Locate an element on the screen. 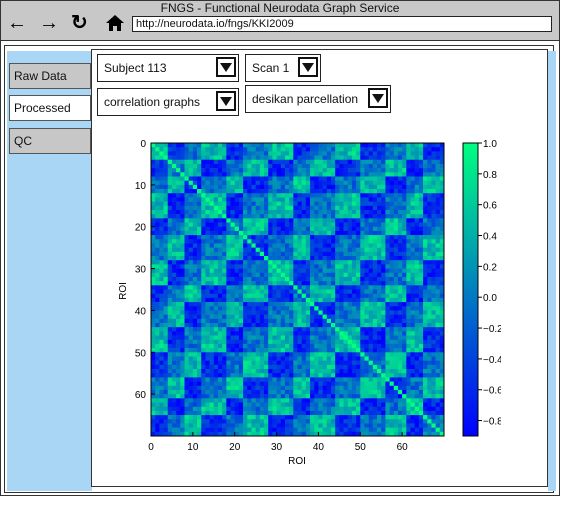 This screenshot has width=566, height=505. reload-icon: ↻ is located at coordinates (79, 23).